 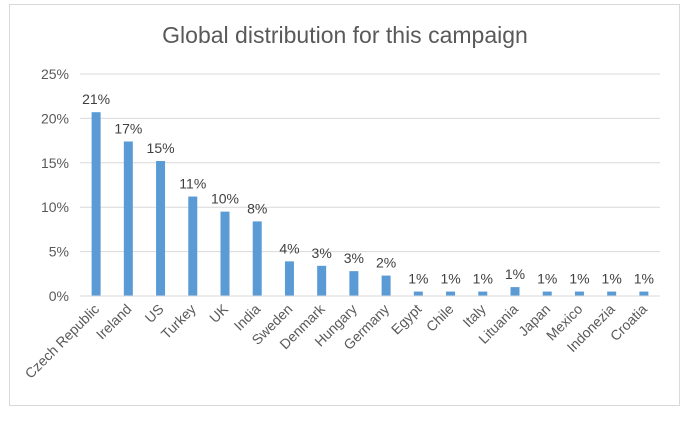 I want to click on data-label: 11%, so click(x=192, y=184).